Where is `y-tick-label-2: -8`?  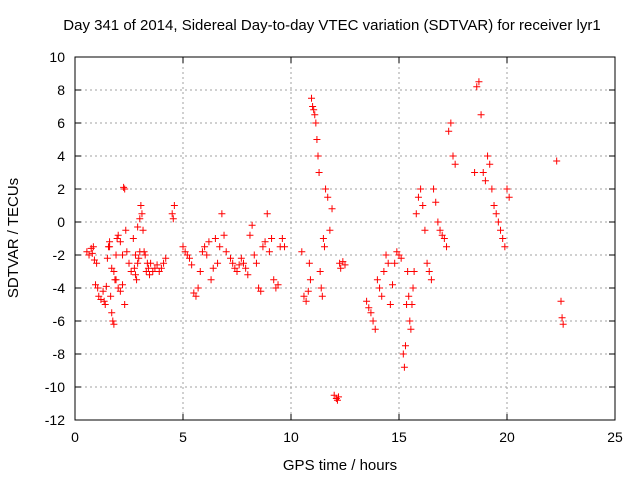
y-tick-label-2: -8 is located at coordinates (59, 354).